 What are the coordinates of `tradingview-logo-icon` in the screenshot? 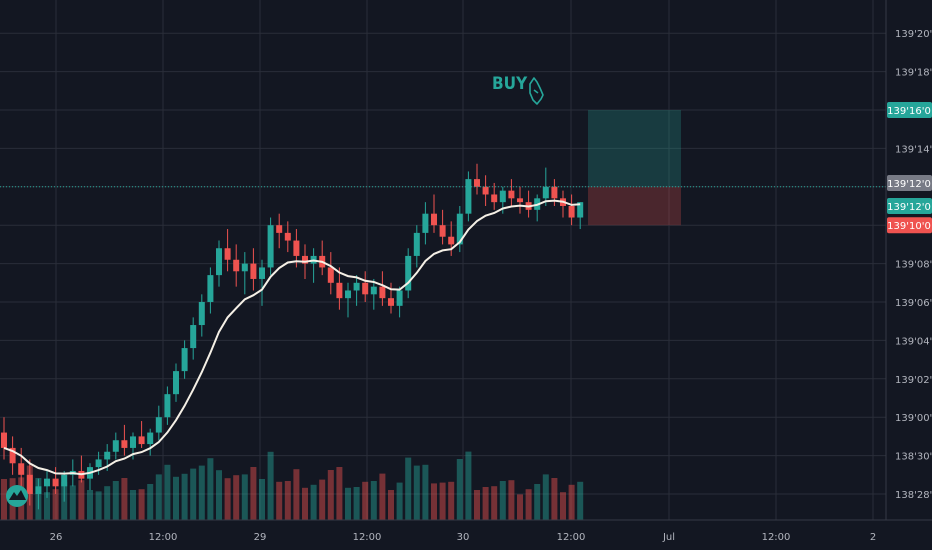 It's located at (17, 496).